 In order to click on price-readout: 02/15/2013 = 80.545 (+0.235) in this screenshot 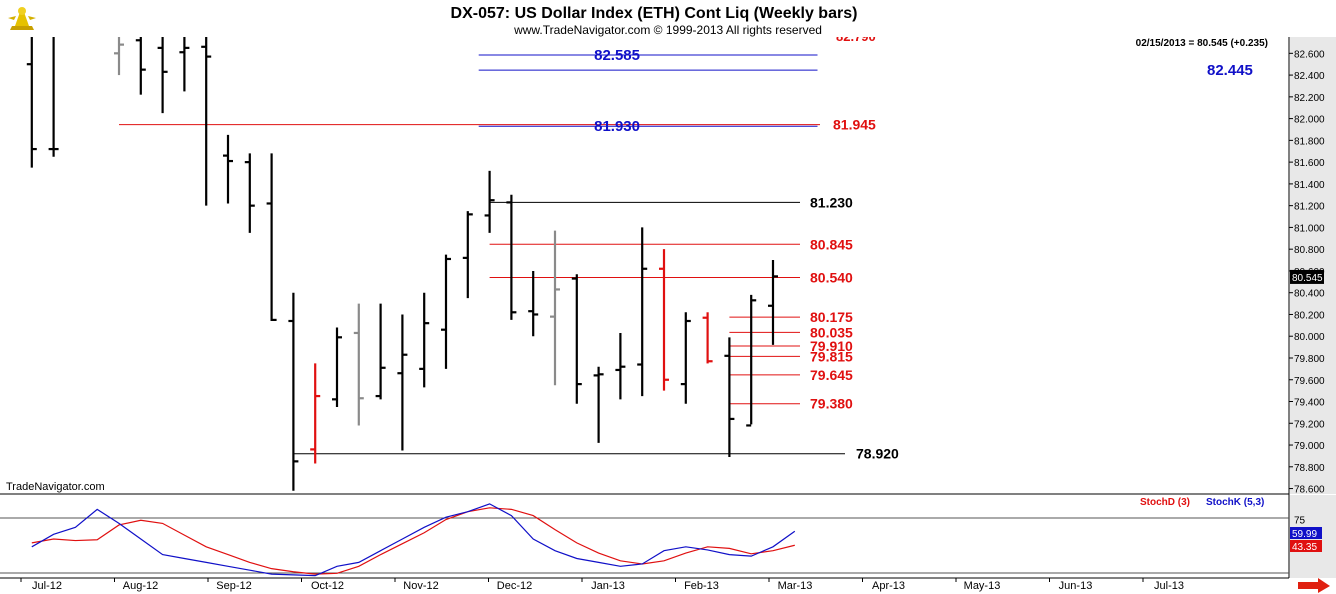, I will do `click(1202, 43)`.